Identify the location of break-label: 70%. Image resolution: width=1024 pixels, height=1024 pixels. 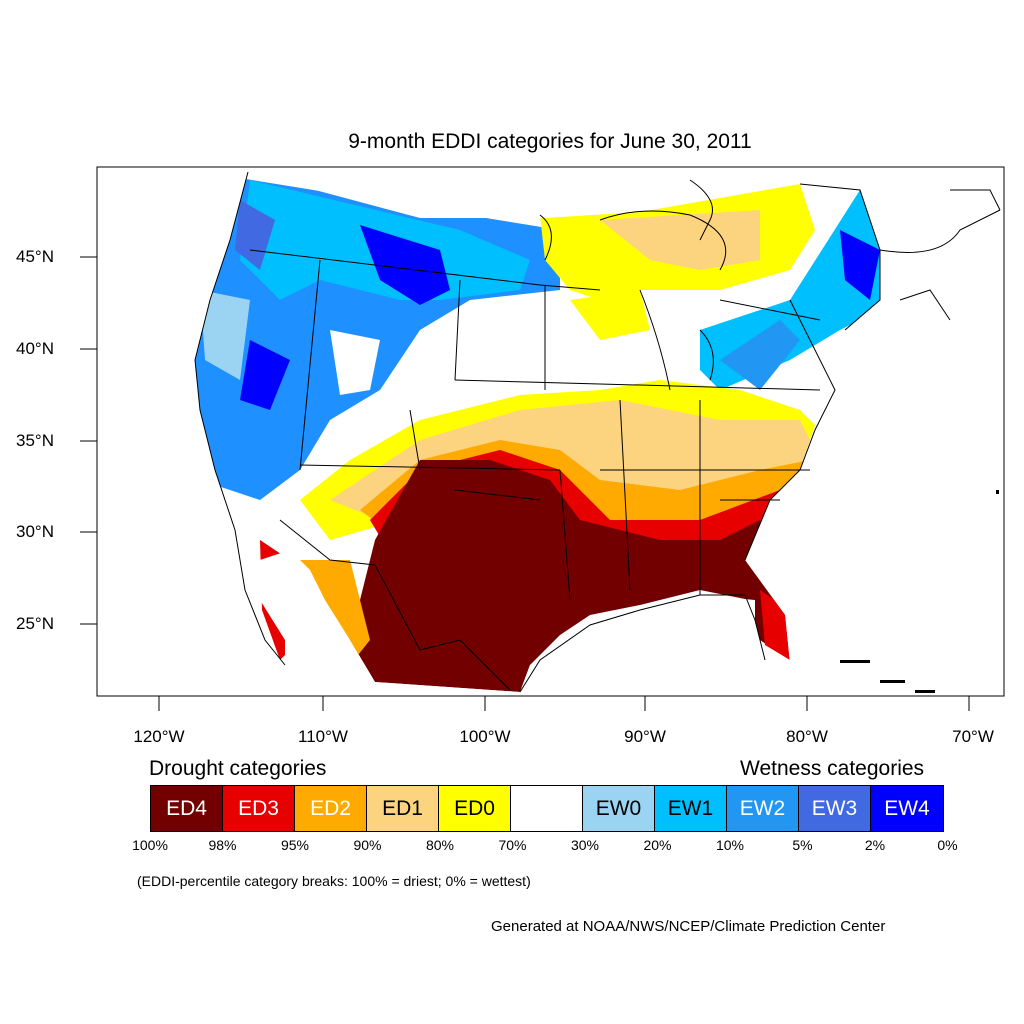
(512, 845).